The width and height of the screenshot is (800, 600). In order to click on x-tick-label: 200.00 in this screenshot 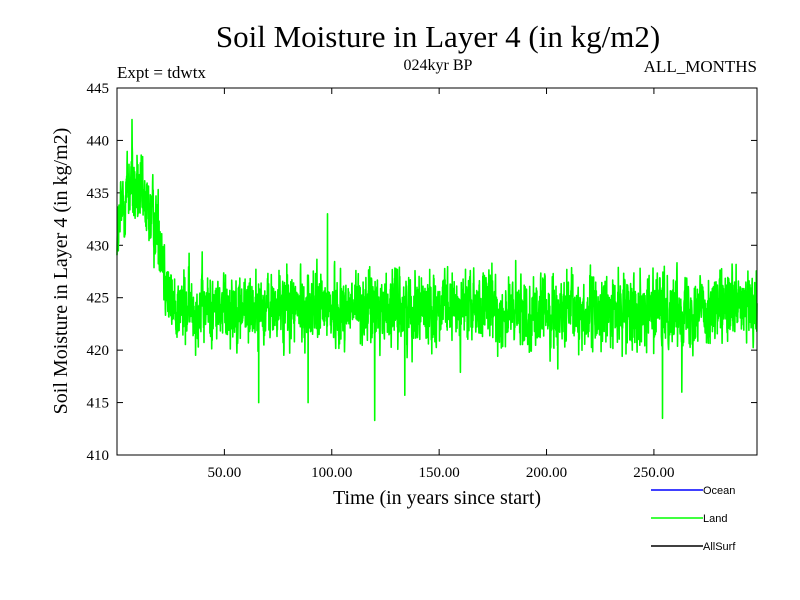, I will do `click(546, 473)`.